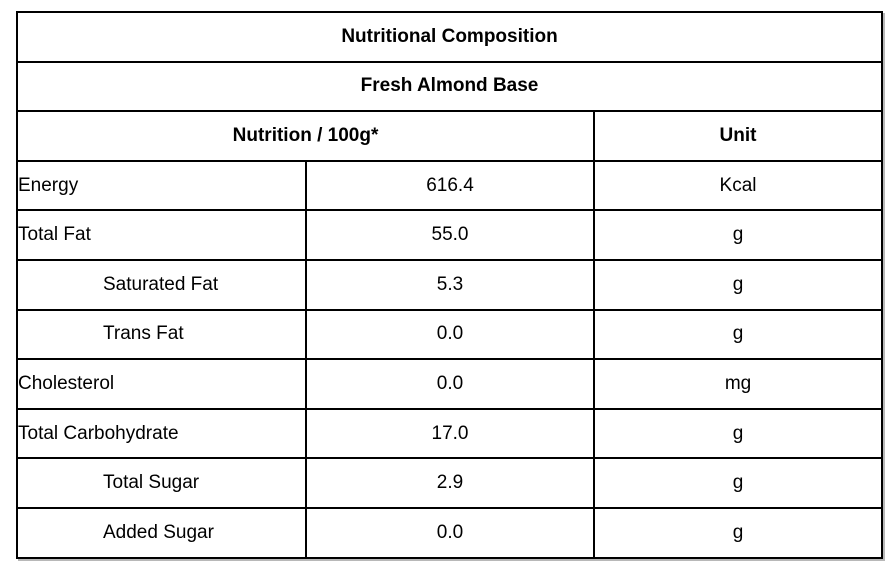 This screenshot has width=895, height=570. What do you see at coordinates (161, 235) in the screenshot?
I see `nutrient-label: Total Fat` at bounding box center [161, 235].